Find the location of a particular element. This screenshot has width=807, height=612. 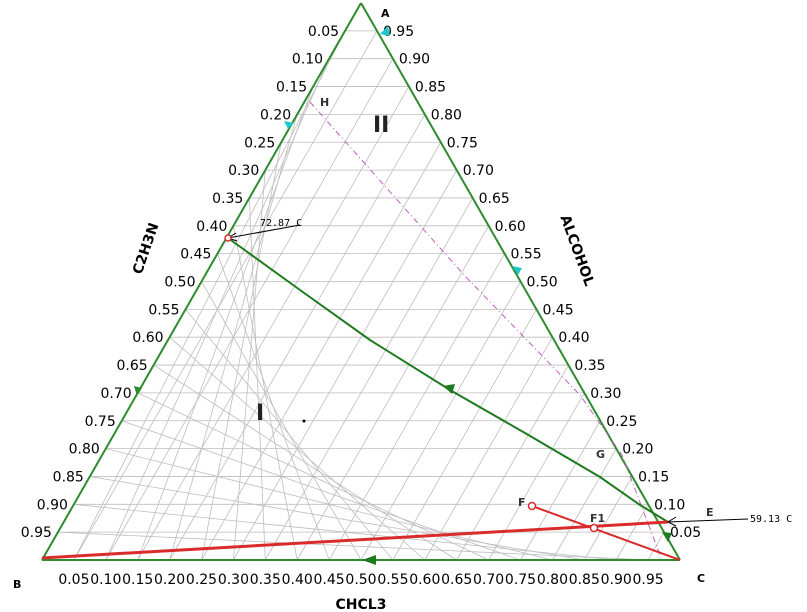

point-label-F: F is located at coordinates (522, 502).